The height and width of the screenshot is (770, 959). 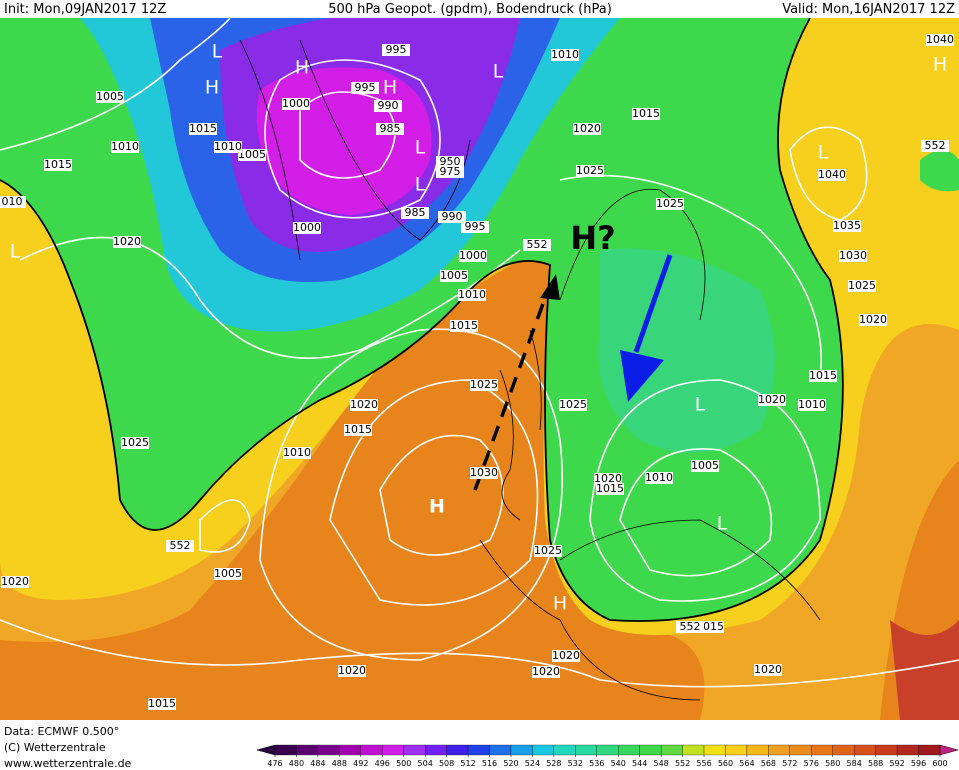 I want to click on colorbar-tick-label: 560, so click(x=725, y=763).